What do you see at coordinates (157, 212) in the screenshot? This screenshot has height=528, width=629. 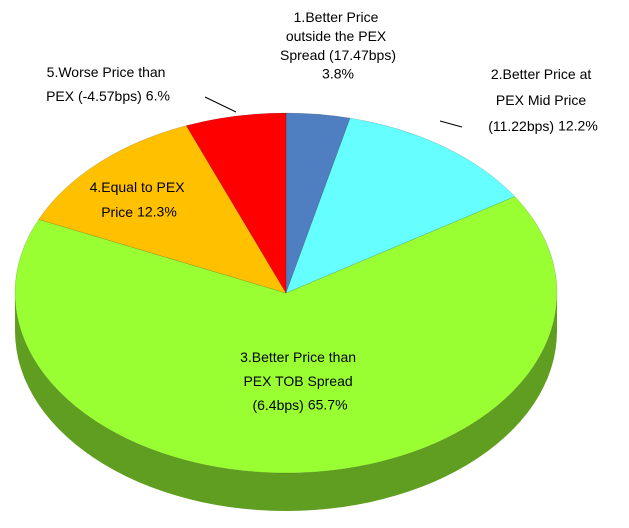 I see `value-label: 12.3%` at bounding box center [157, 212].